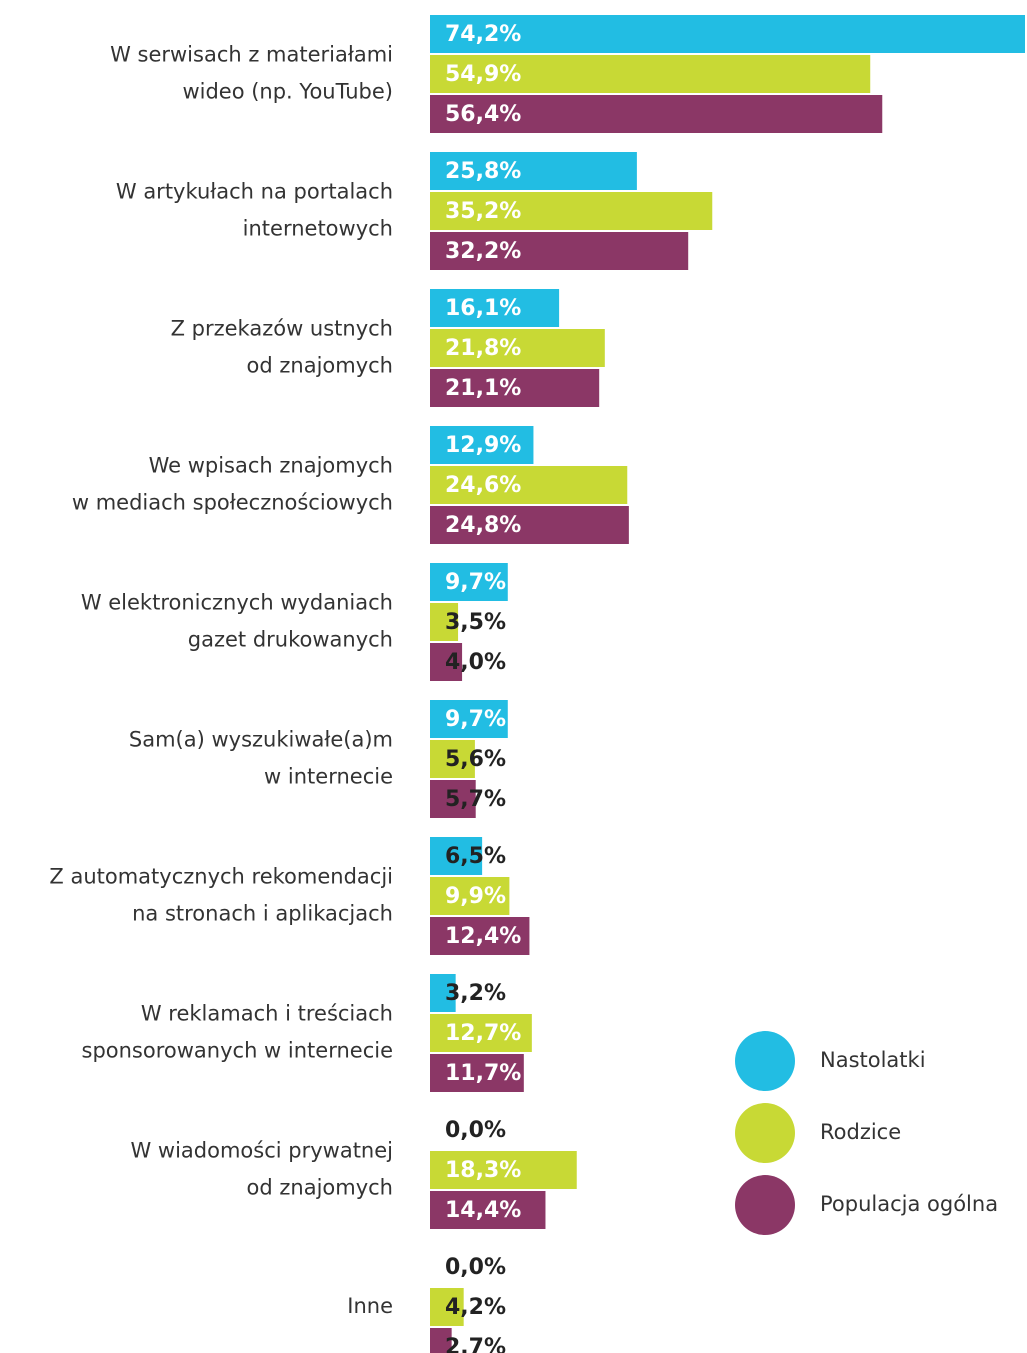 Image resolution: width=1027 pixels, height=1353 pixels. What do you see at coordinates (483, 1073) in the screenshot?
I see `value-label: 11,7%` at bounding box center [483, 1073].